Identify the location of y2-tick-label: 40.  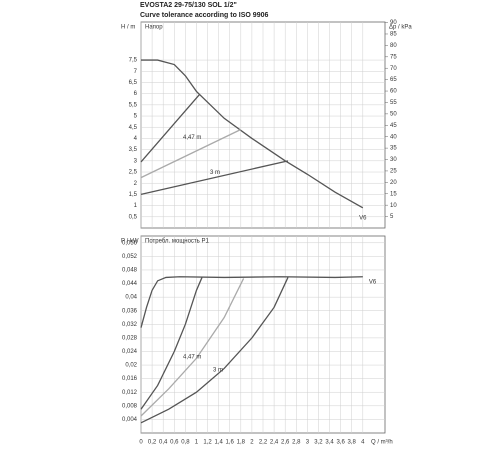
(393, 137).